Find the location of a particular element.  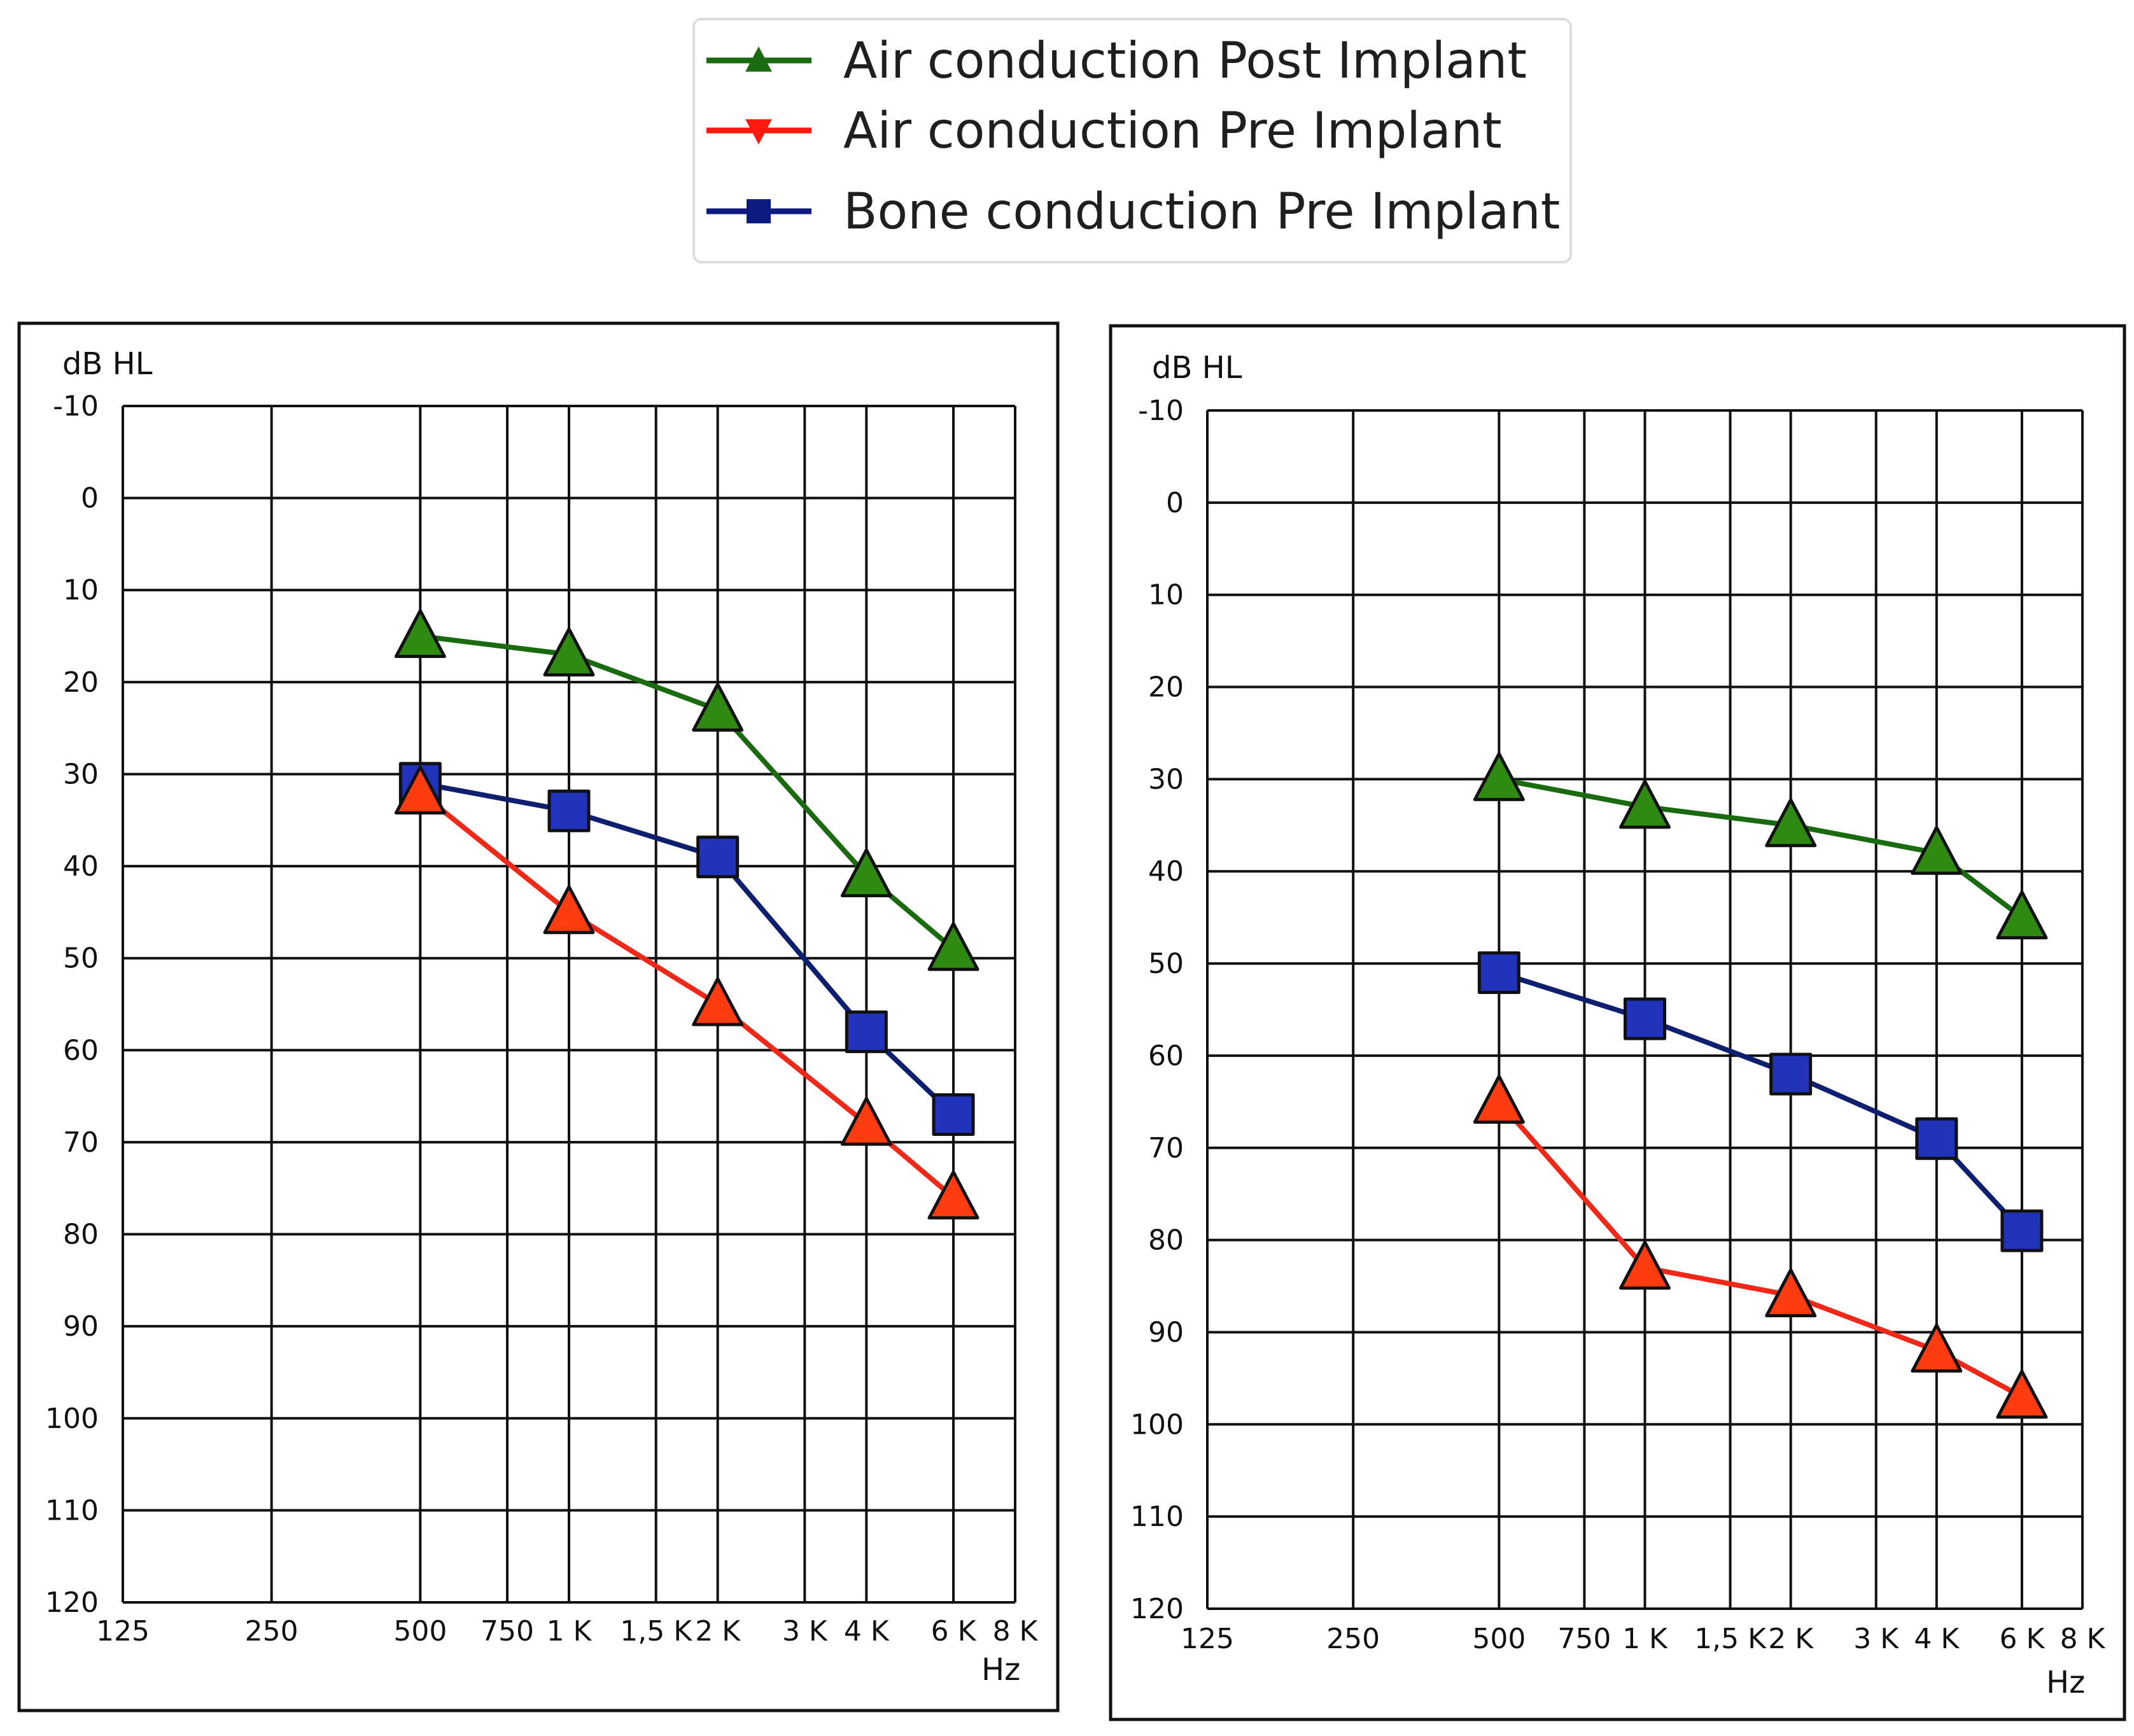

legend-label-bone-pre: Bone conduction Pre Implant is located at coordinates (1201, 212).